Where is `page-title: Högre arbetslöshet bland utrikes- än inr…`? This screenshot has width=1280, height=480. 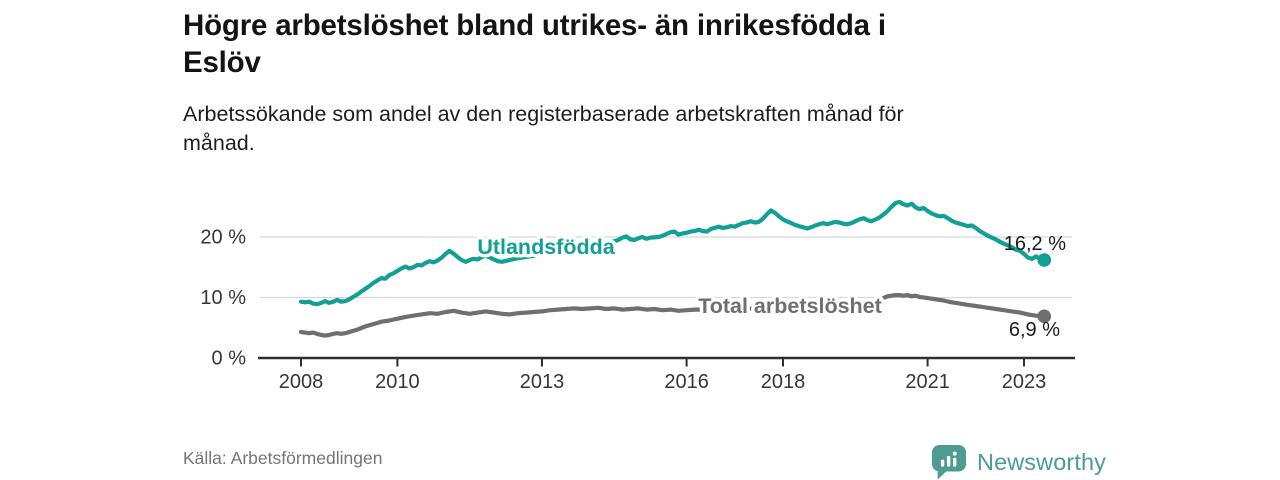
page-title: Högre arbetslöshet bland utrikes- än inr… is located at coordinates (643, 44).